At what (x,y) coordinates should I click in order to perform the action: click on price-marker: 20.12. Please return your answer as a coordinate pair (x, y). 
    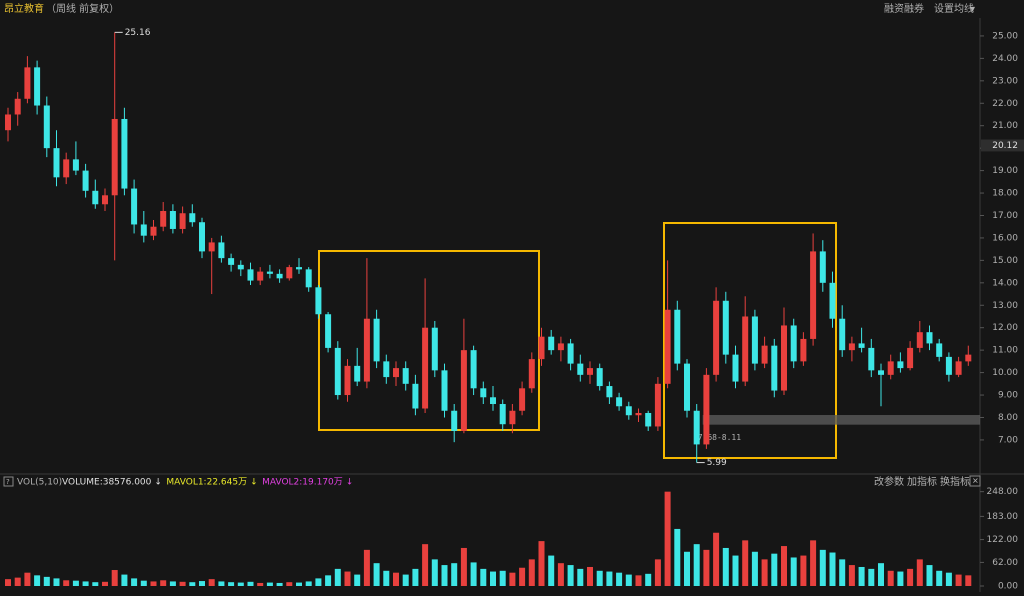
    Looking at the image, I should click on (1005, 146).